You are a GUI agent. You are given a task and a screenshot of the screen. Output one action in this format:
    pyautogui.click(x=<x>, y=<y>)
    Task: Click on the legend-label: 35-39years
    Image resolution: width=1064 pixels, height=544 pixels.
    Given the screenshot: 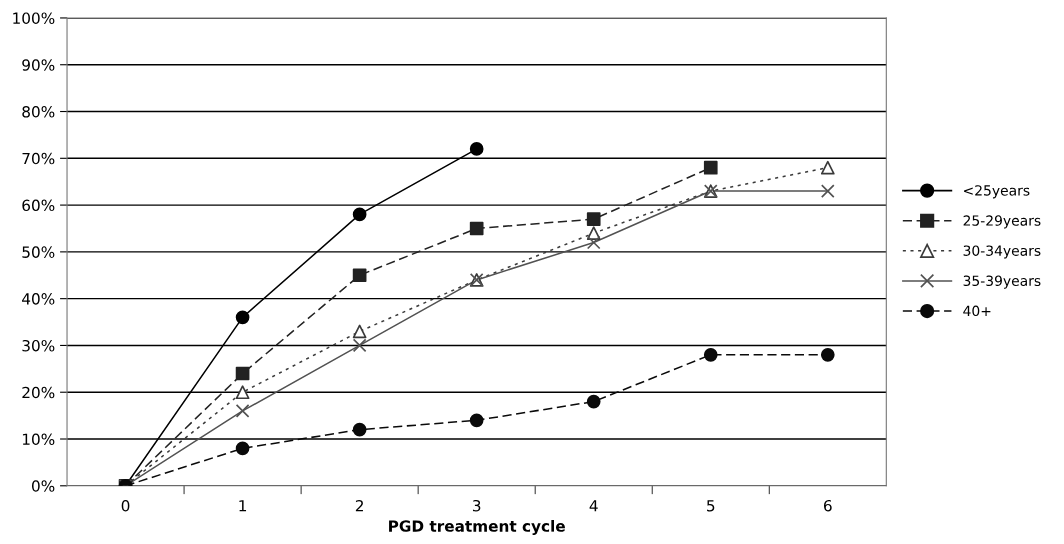 What is the action you would take?
    pyautogui.click(x=1002, y=282)
    